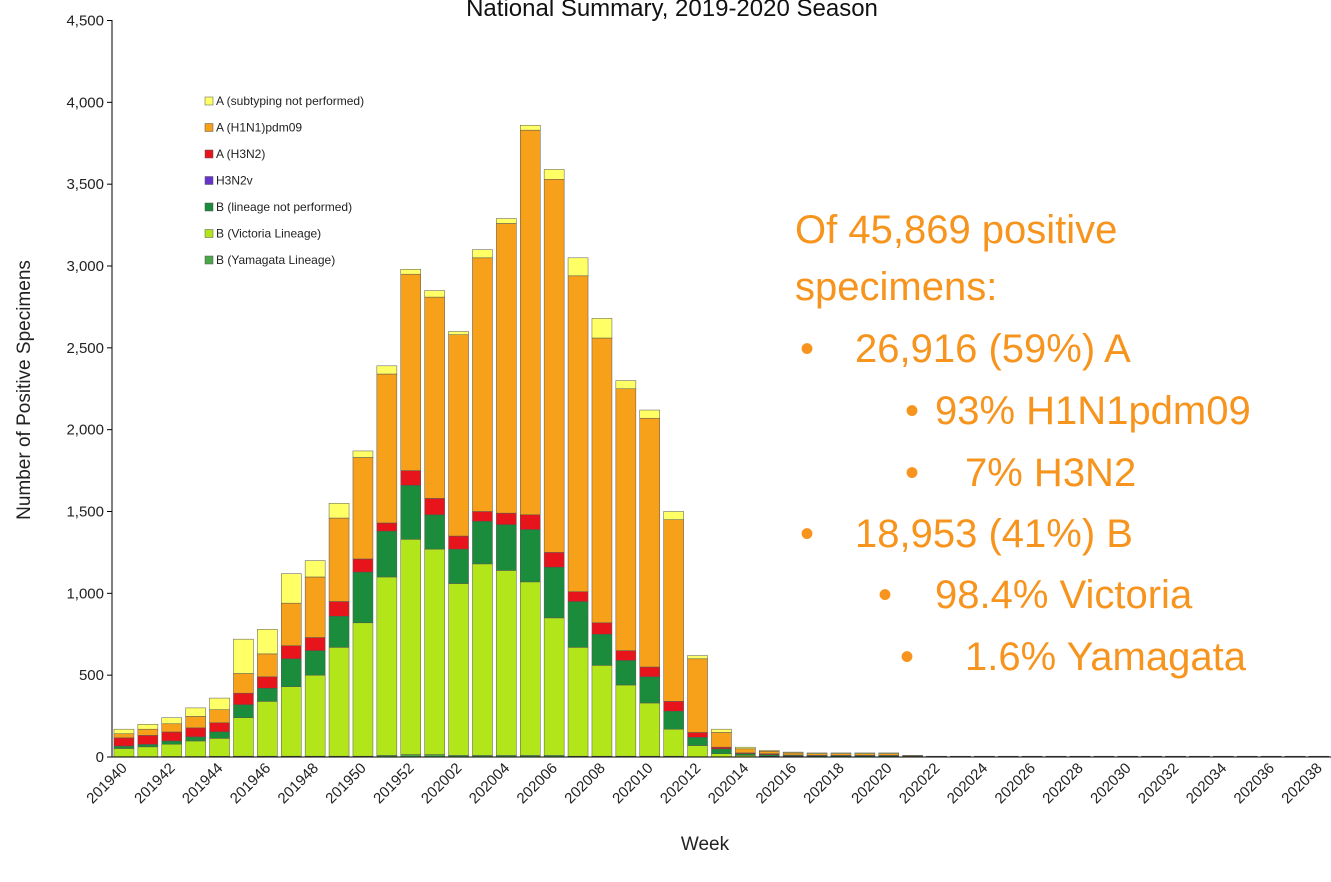 The height and width of the screenshot is (882, 1331). Describe the element at coordinates (1062, 783) in the screenshot. I see `x-tick-label: 202028` at that location.